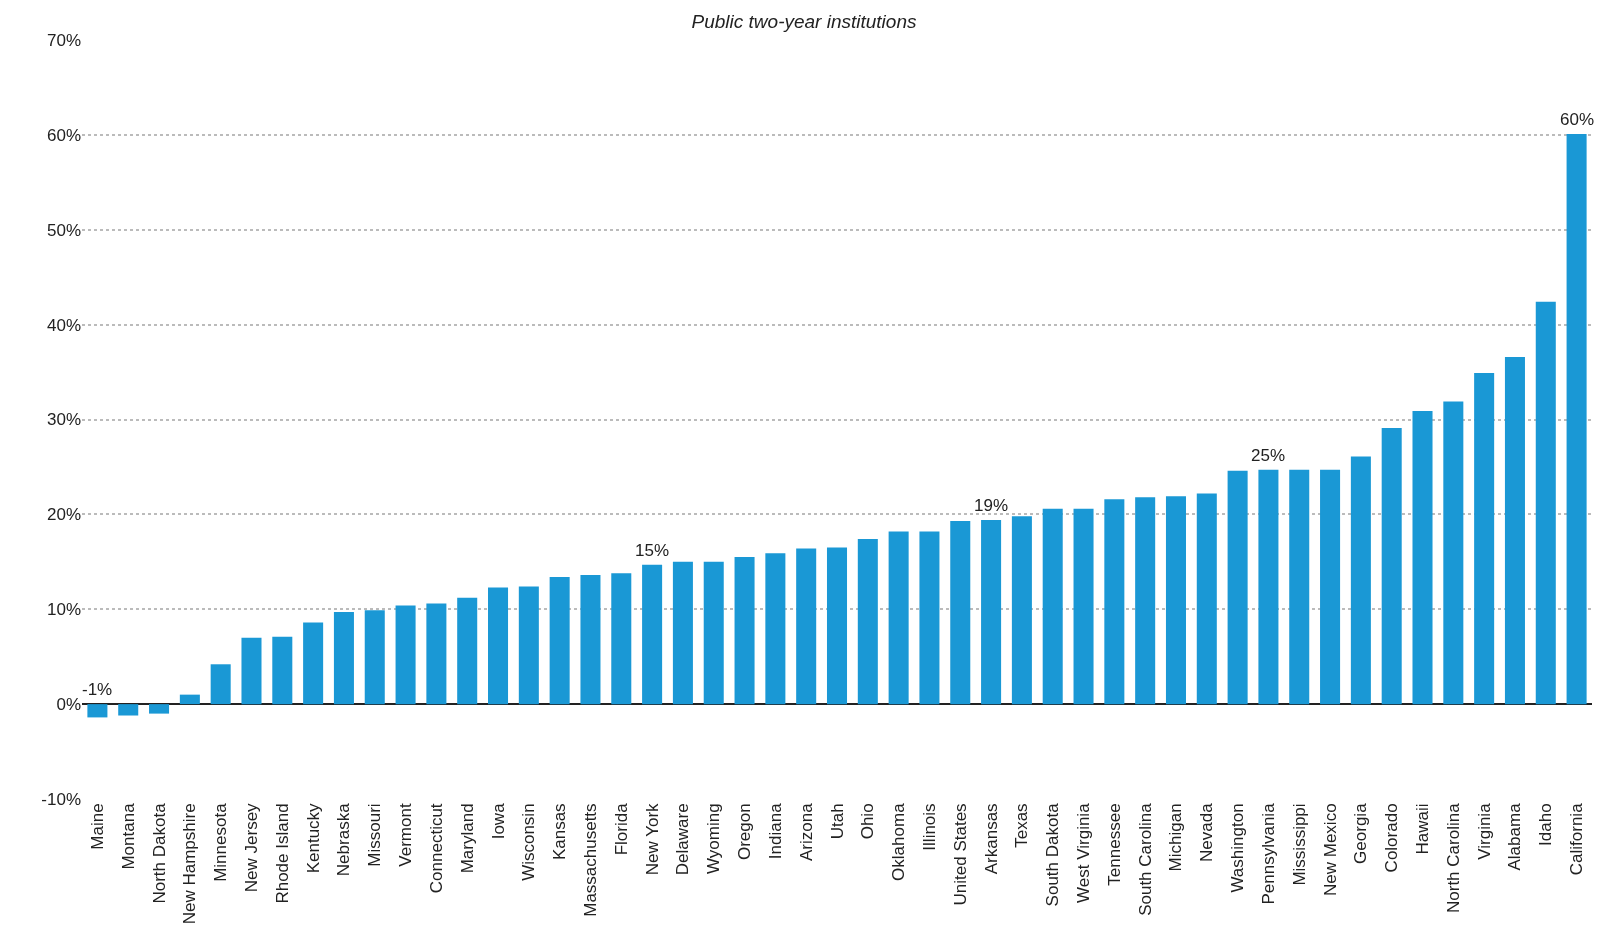 The width and height of the screenshot is (1608, 949). What do you see at coordinates (1114, 844) in the screenshot?
I see `x-tick-label: Tennessee` at bounding box center [1114, 844].